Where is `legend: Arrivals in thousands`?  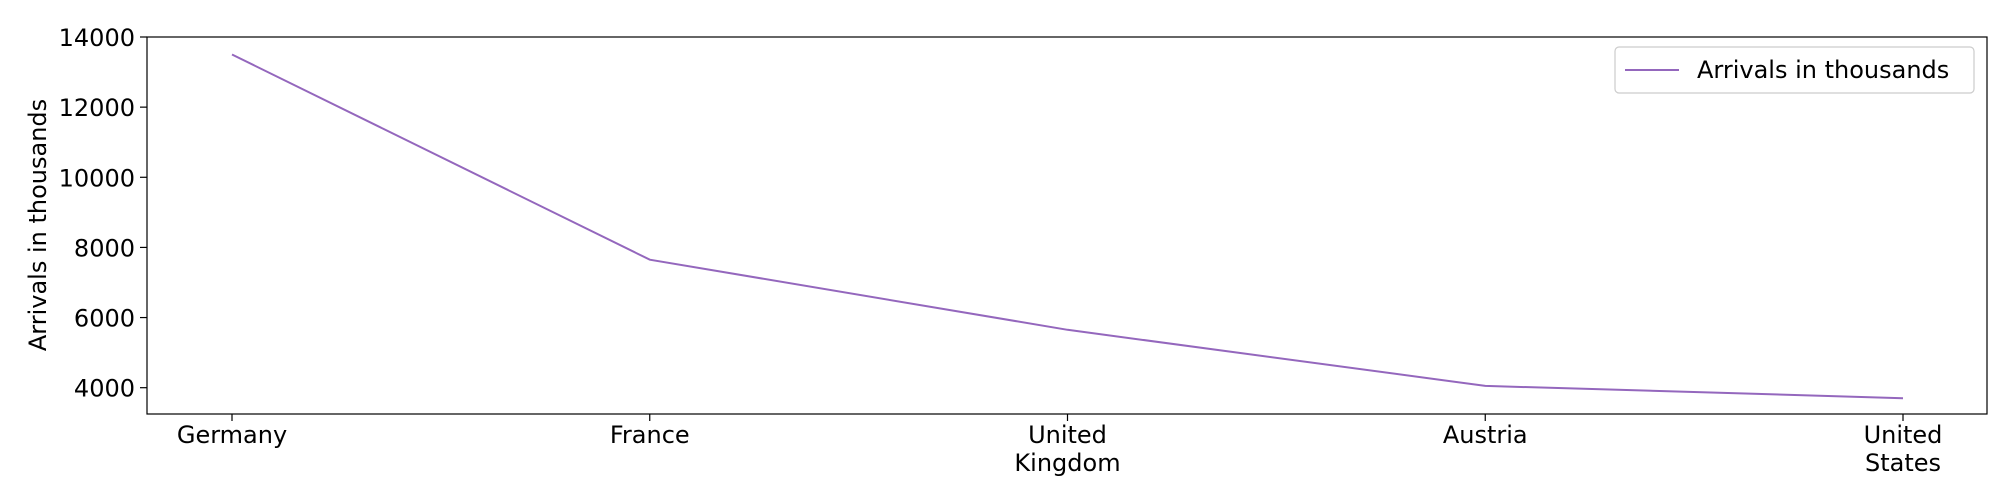 legend: Arrivals in thousands is located at coordinates (1794, 70).